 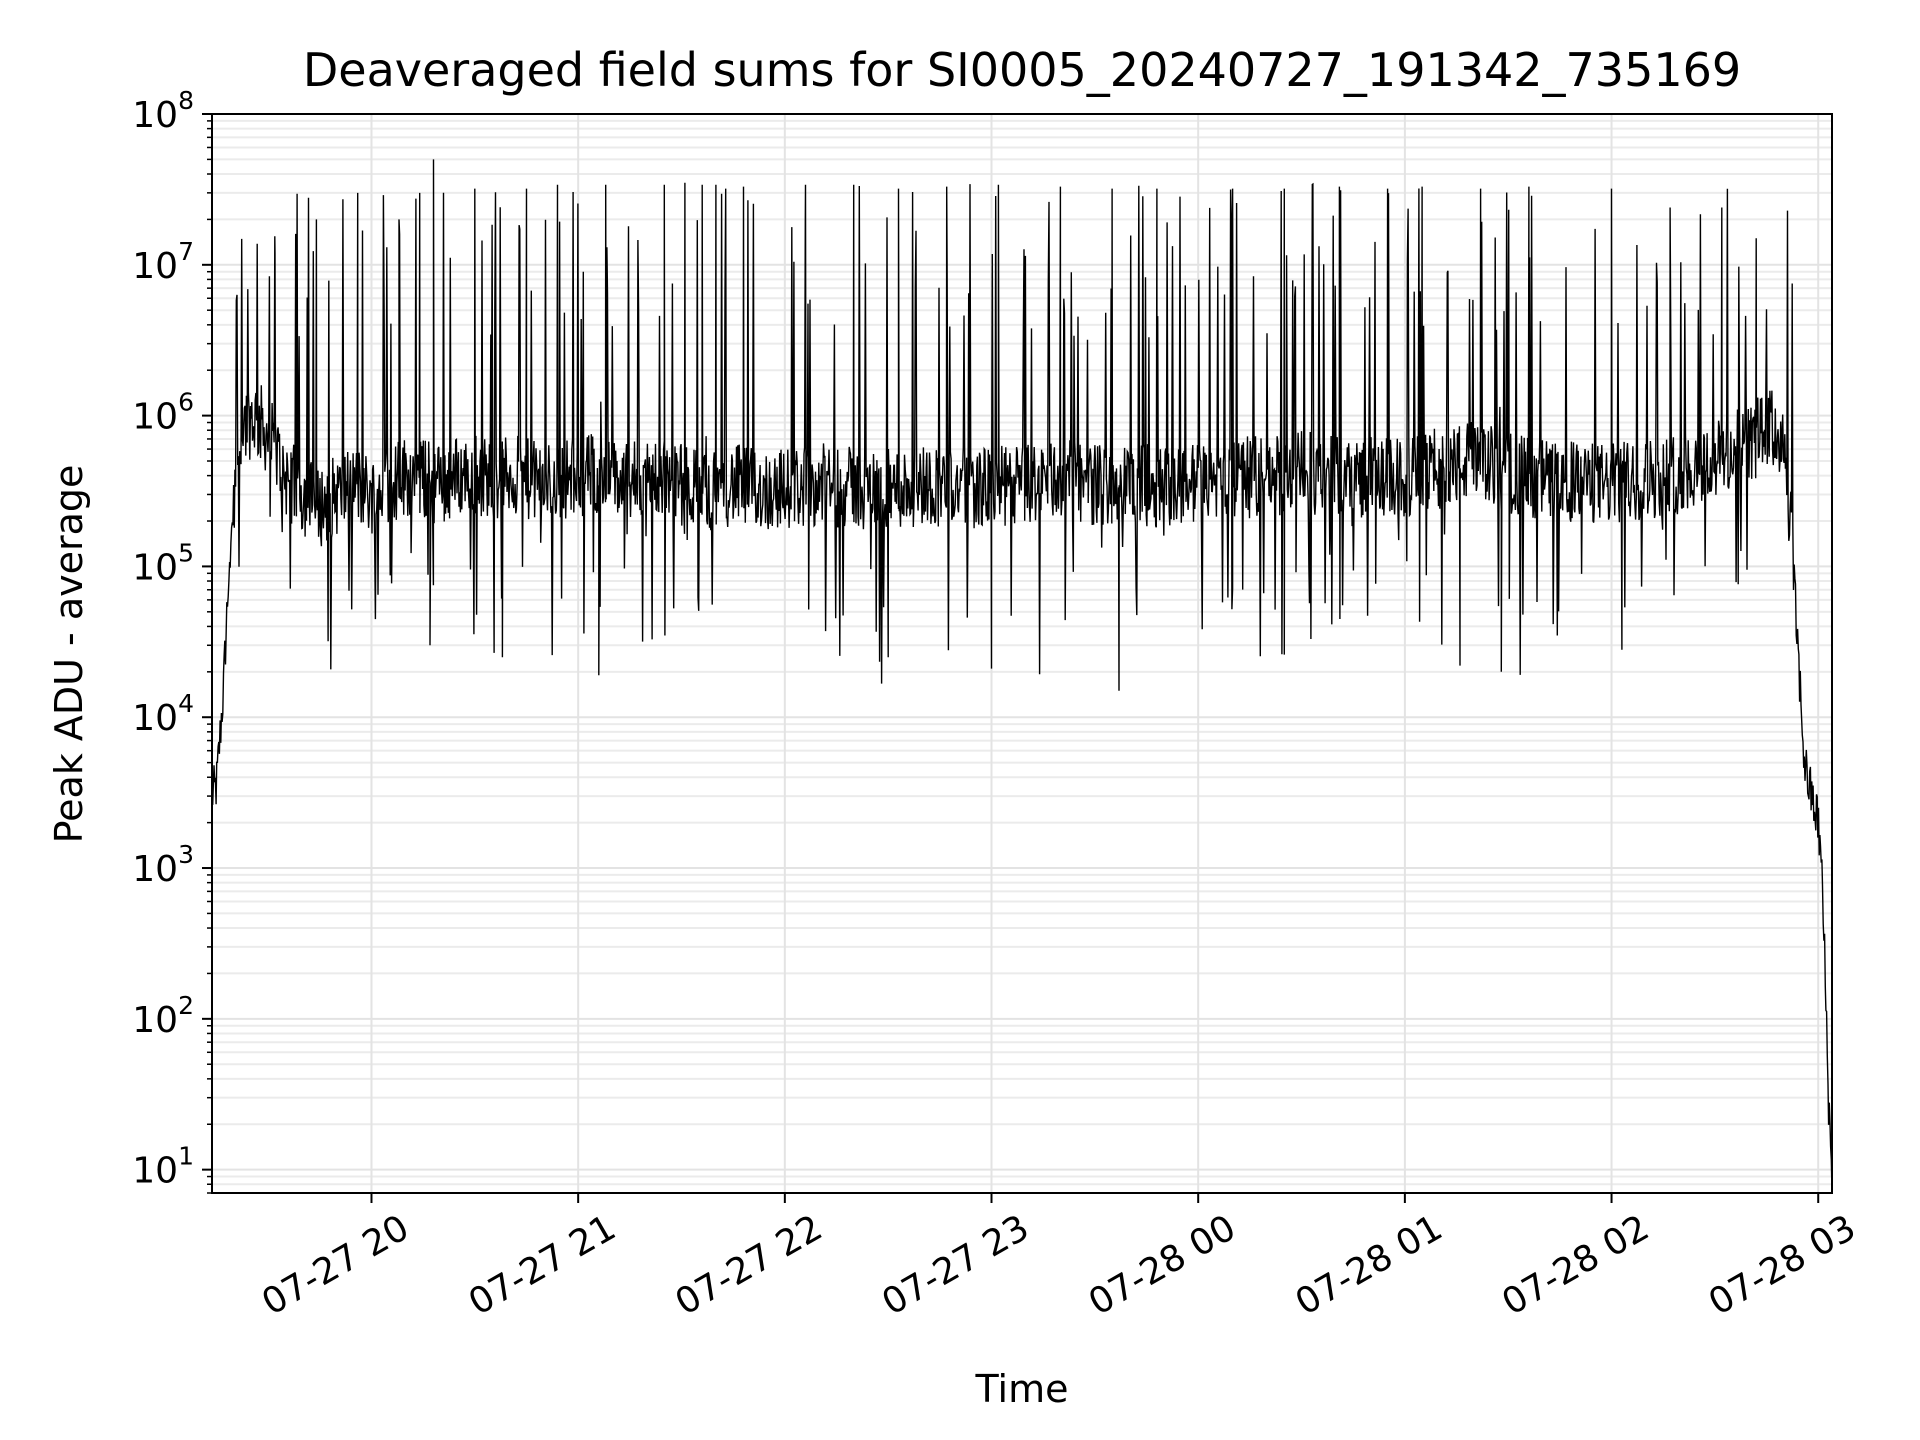 I want to click on y-axis-label: Peak ADU - average, so click(x=69, y=654).